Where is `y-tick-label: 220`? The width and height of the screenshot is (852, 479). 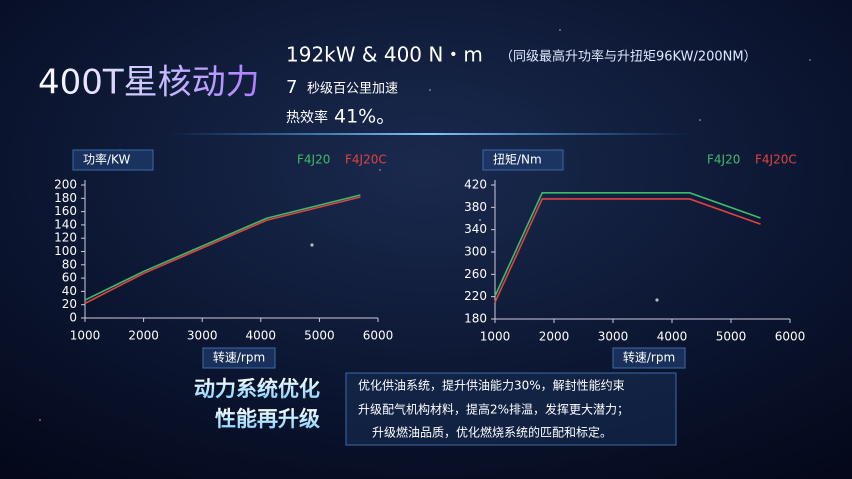 y-tick-label: 220 is located at coordinates (475, 296).